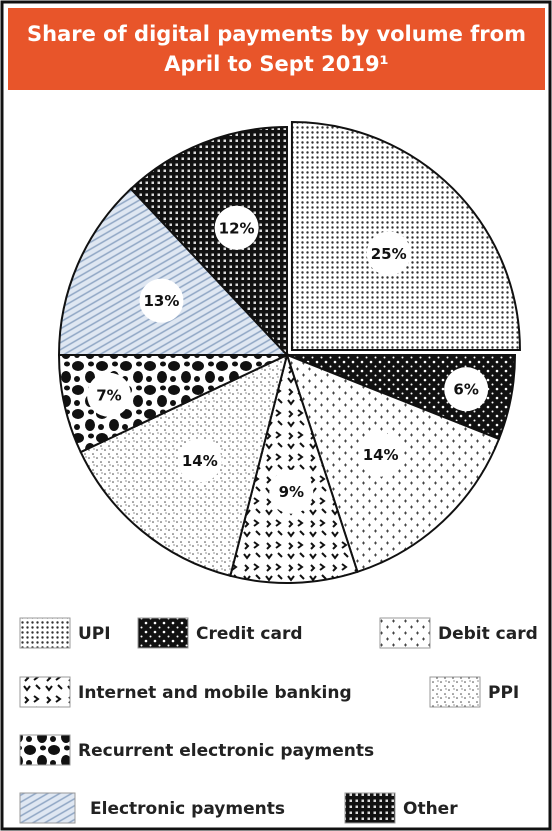  I want to click on legend-label: Recurrent electronic payments, so click(226, 751).